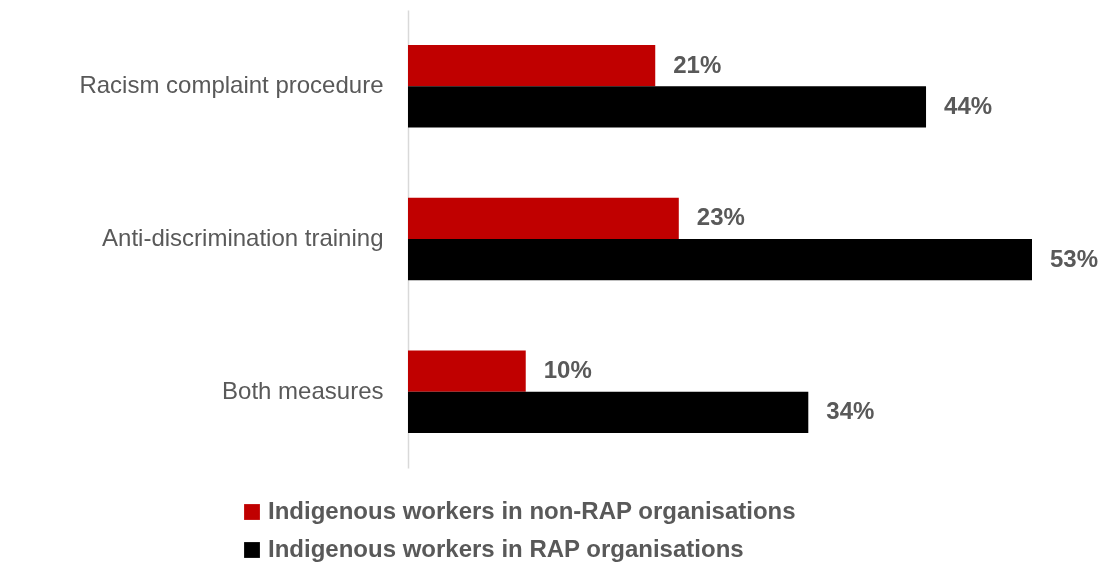 Image resolution: width=1111 pixels, height=583 pixels. I want to click on y-tick-label: Anti-discrimination training, so click(243, 237).